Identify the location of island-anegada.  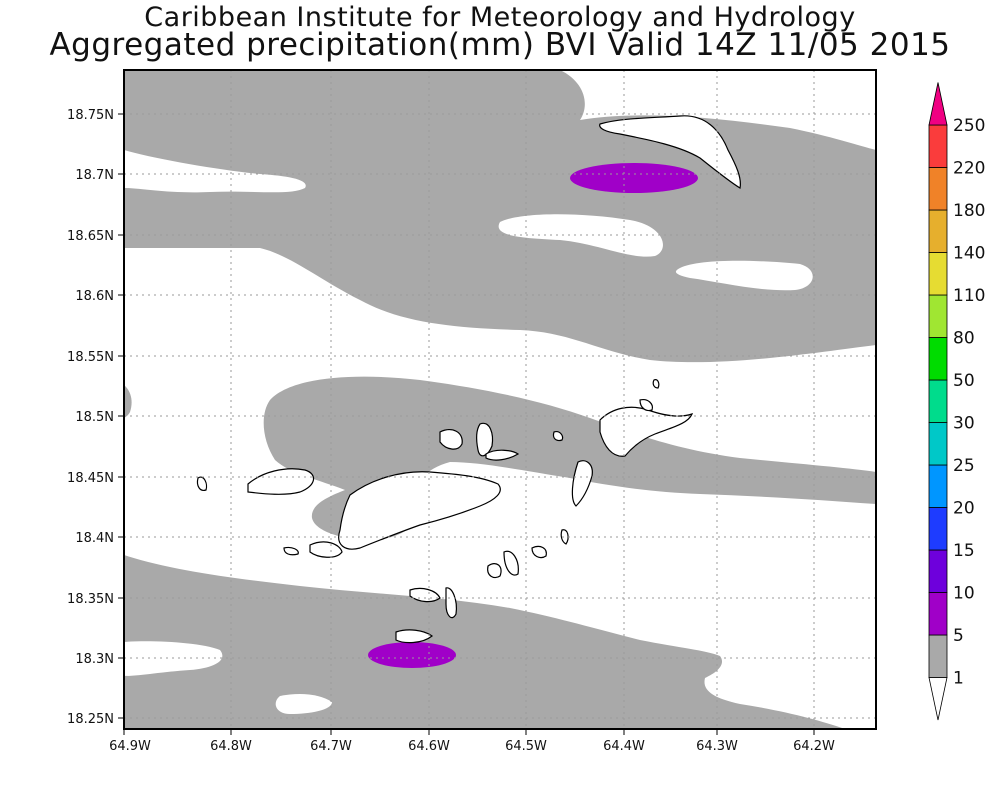
(670, 152).